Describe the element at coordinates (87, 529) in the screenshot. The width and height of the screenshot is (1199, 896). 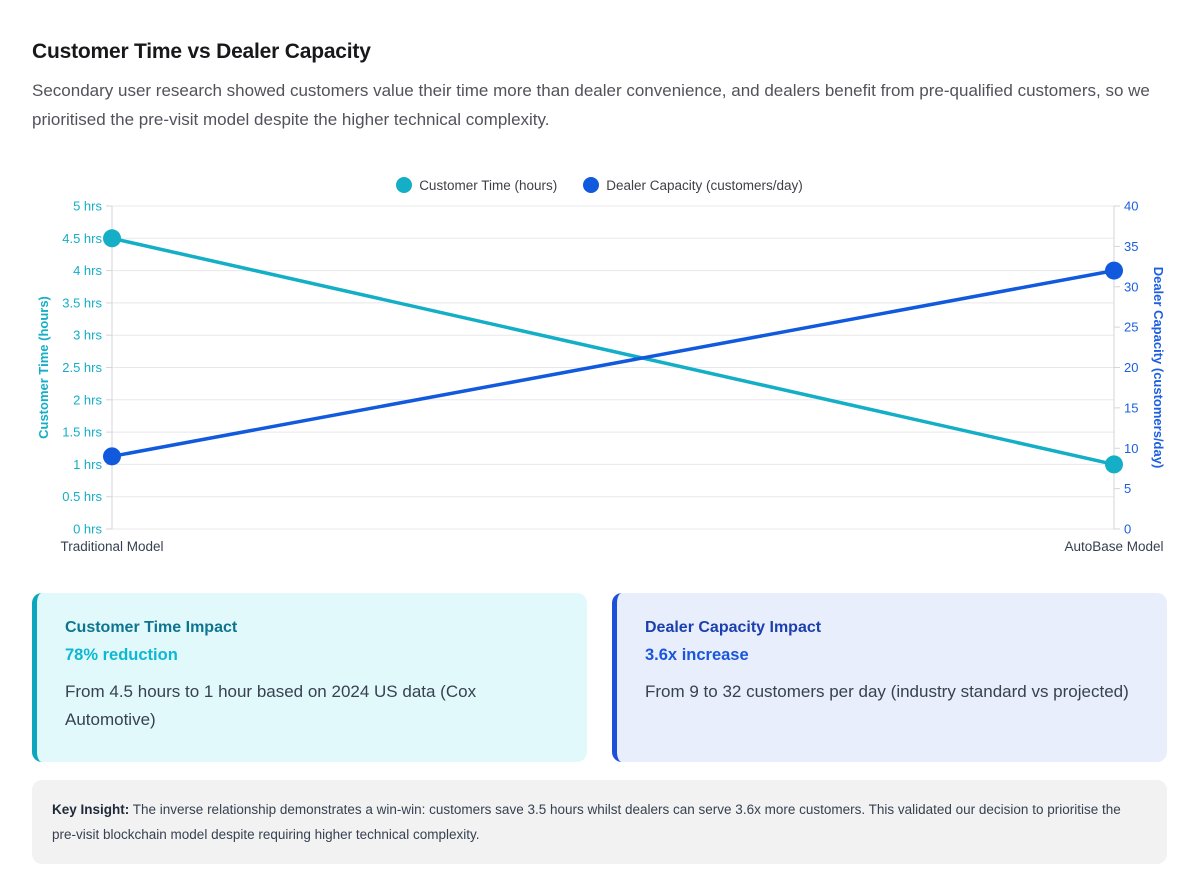
I see `left-axis-tick-label: 0 hrs` at that location.